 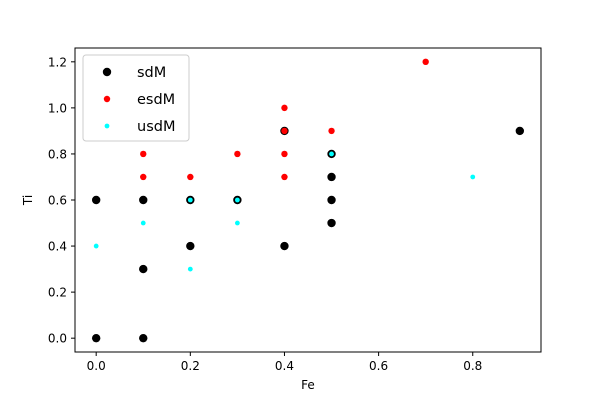 What do you see at coordinates (284, 366) in the screenshot?
I see `x-tick-label: 0.4` at bounding box center [284, 366].